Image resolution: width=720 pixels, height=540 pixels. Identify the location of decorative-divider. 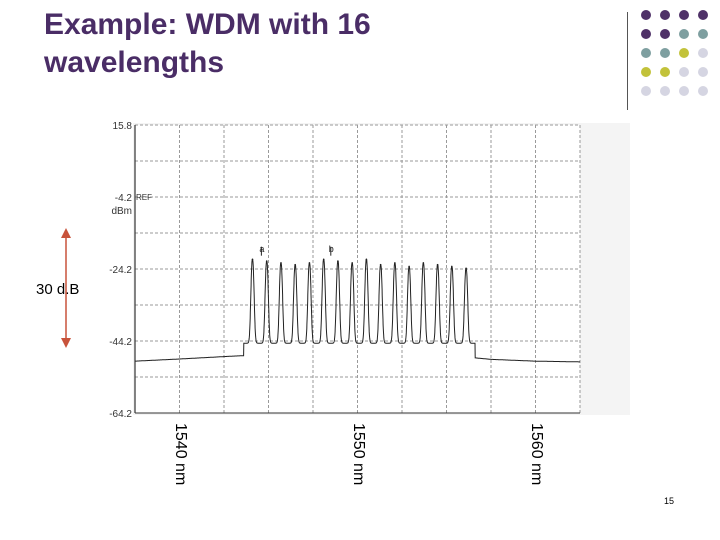
(627, 61).